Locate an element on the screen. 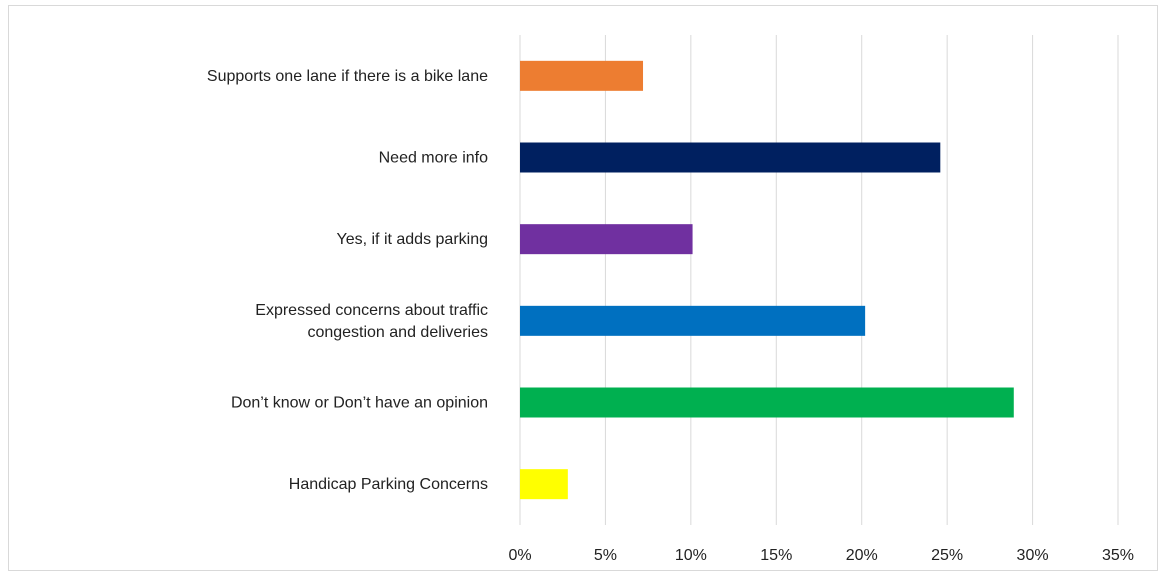 The height and width of the screenshot is (575, 1160). x-tick-labels: 0% 5% 10% 15% 20% 25% 30% 35% is located at coordinates (821, 555).